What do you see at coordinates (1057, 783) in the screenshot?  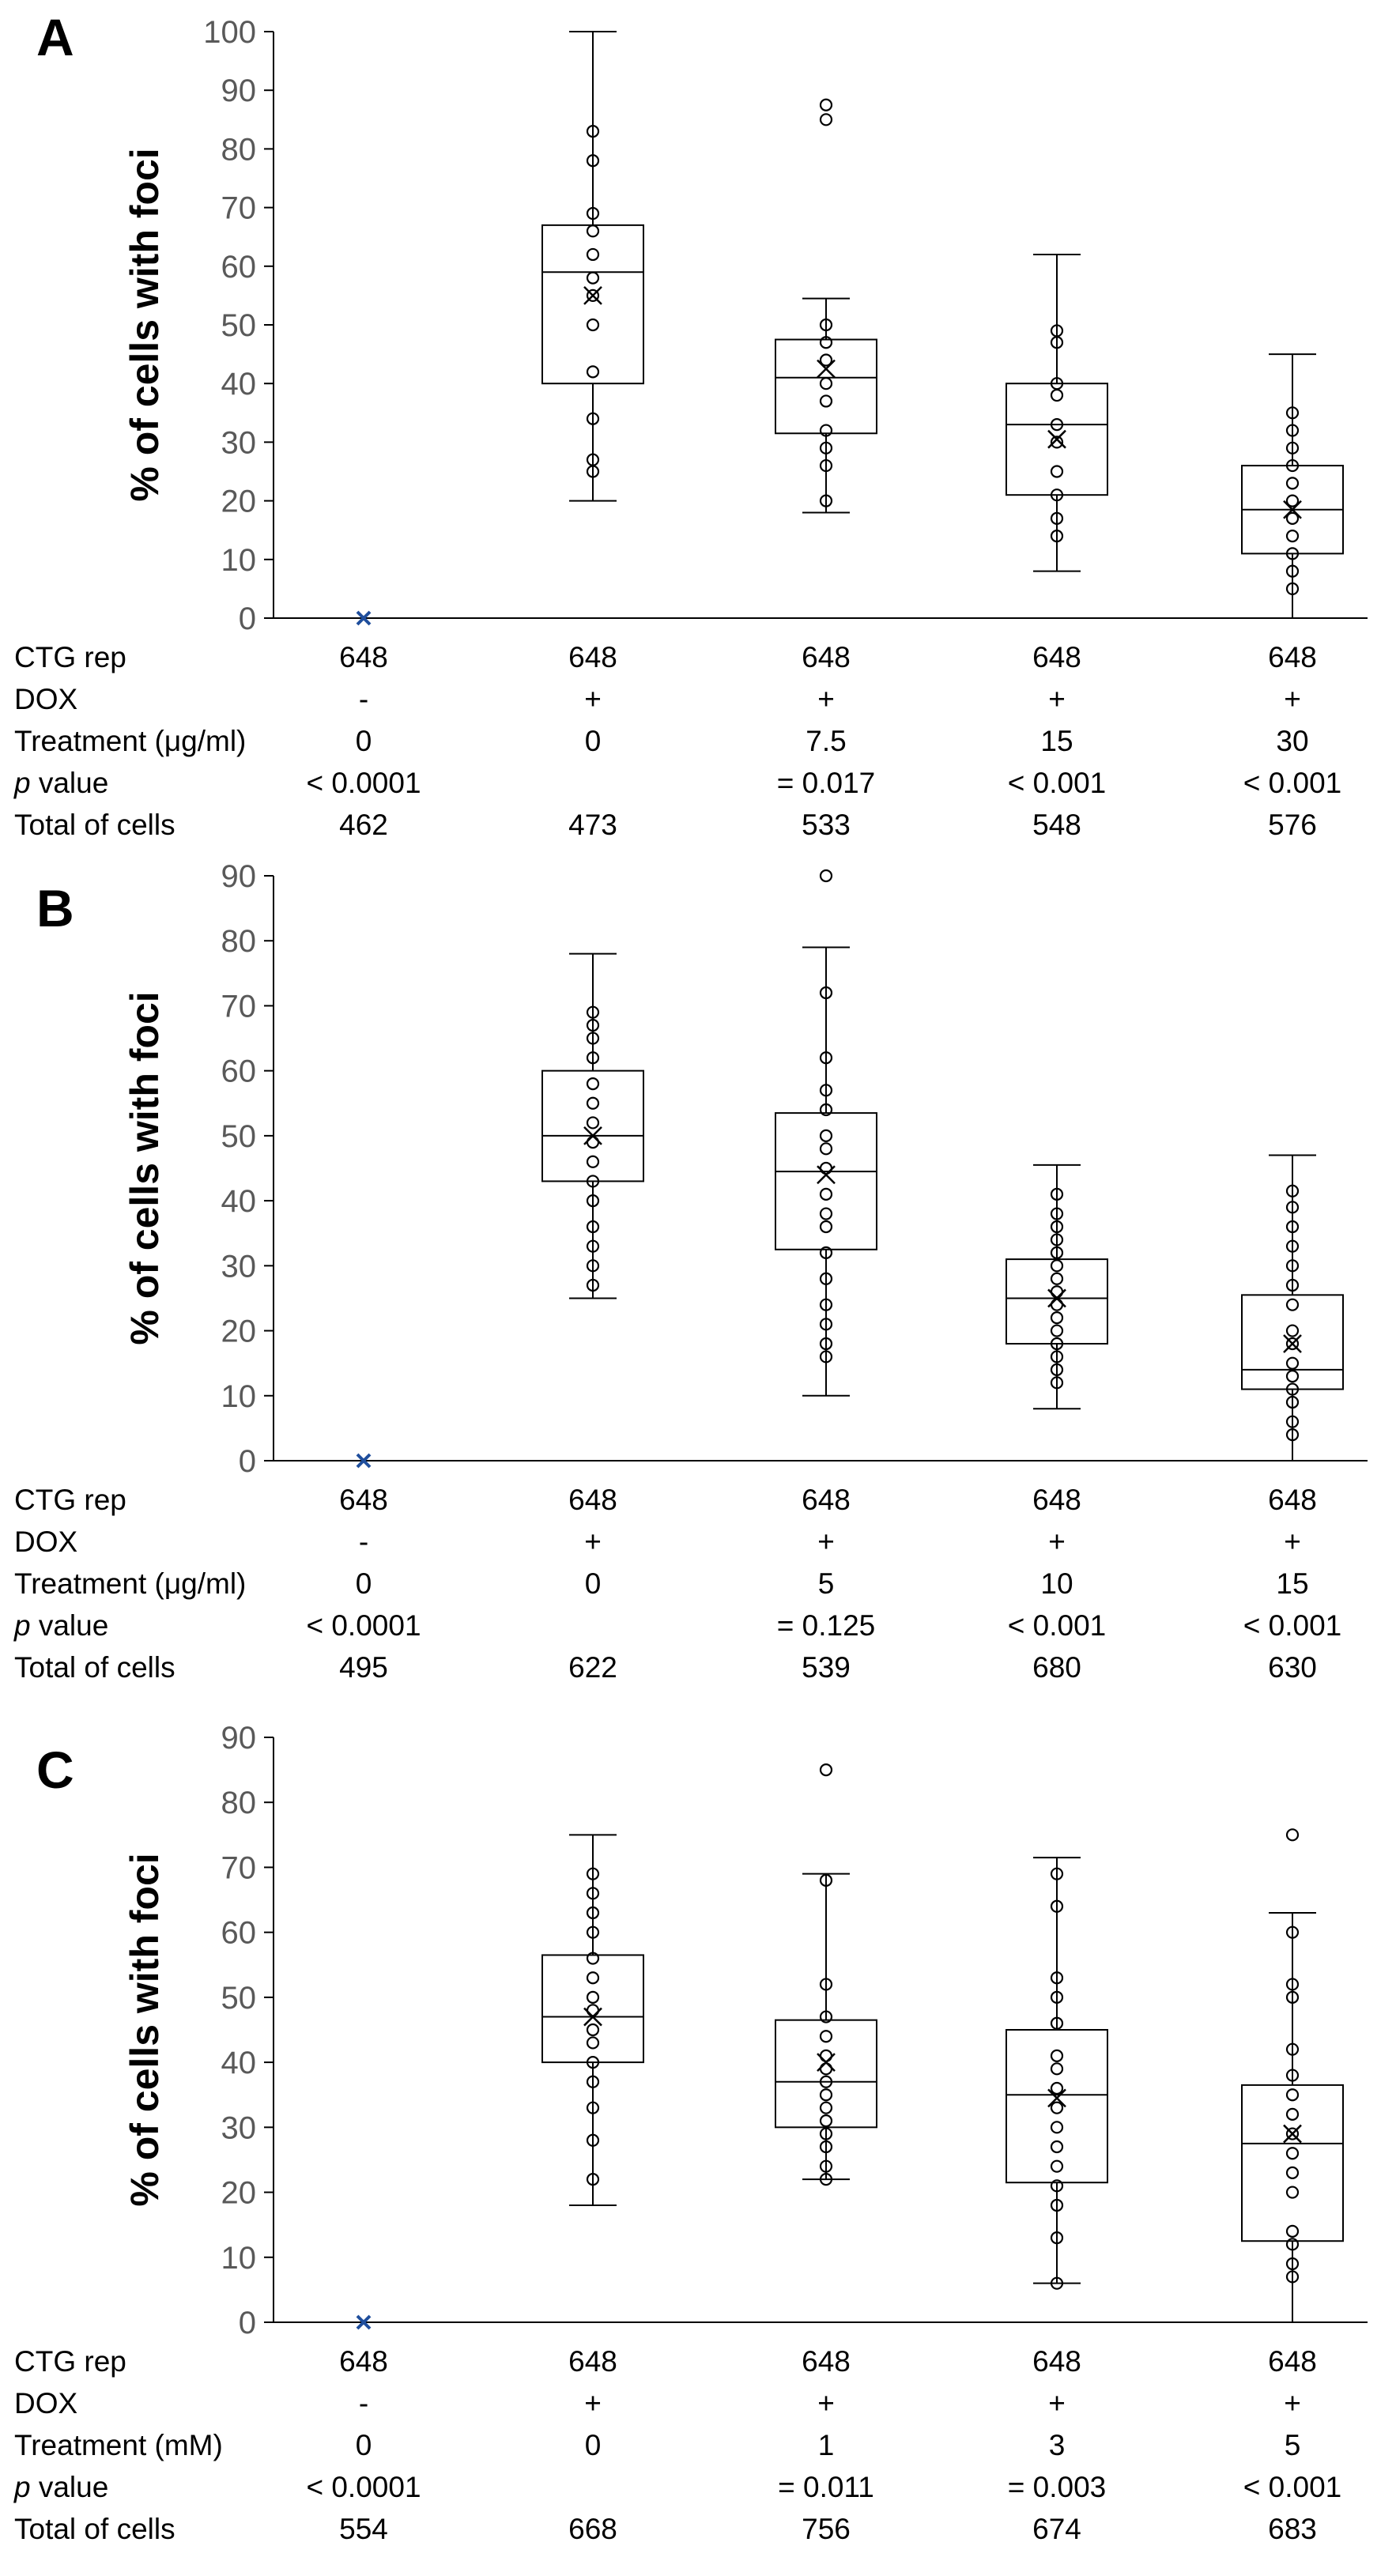 I see `row-value: < 0.001` at bounding box center [1057, 783].